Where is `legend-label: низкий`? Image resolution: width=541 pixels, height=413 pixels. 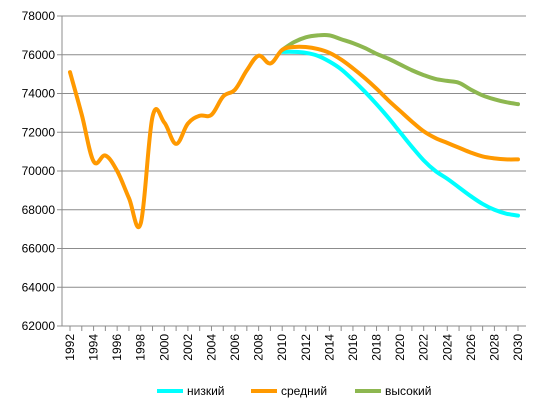 legend-label: низкий is located at coordinates (206, 391).